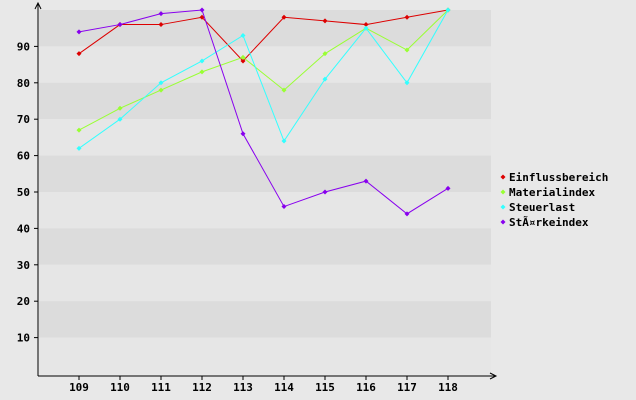 This screenshot has width=636, height=400. What do you see at coordinates (448, 387) in the screenshot?
I see `x-tick-label: 118` at bounding box center [448, 387].